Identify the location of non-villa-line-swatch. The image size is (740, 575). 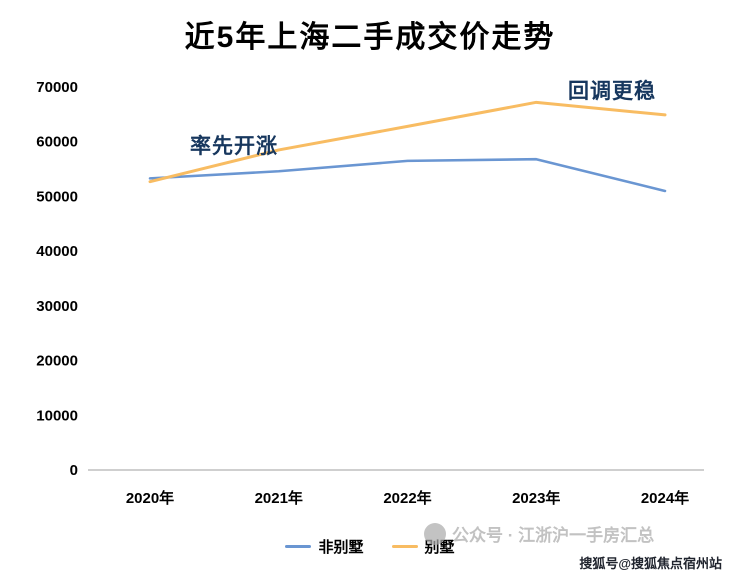
(298, 546).